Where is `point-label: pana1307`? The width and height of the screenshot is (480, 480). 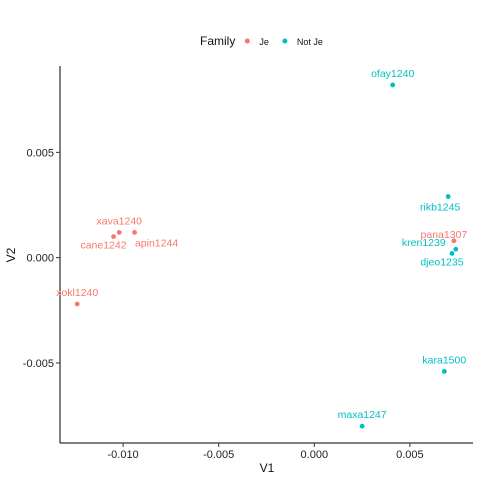 point-label: pana1307 is located at coordinates (444, 235).